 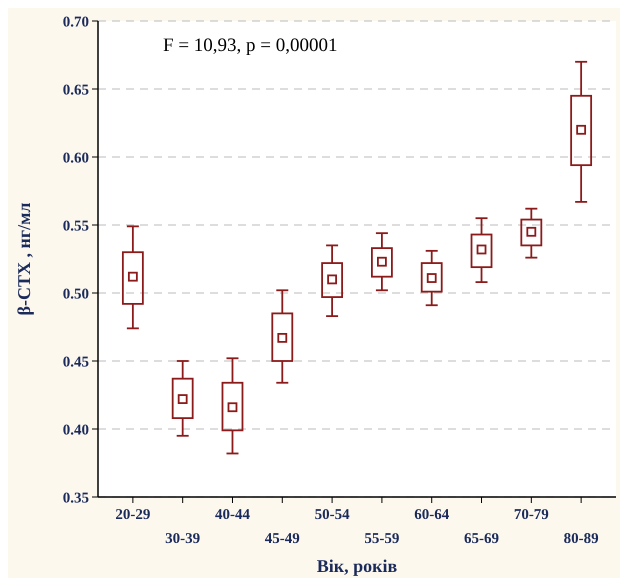 I want to click on x-tick-label: 20-29, so click(x=132, y=515).